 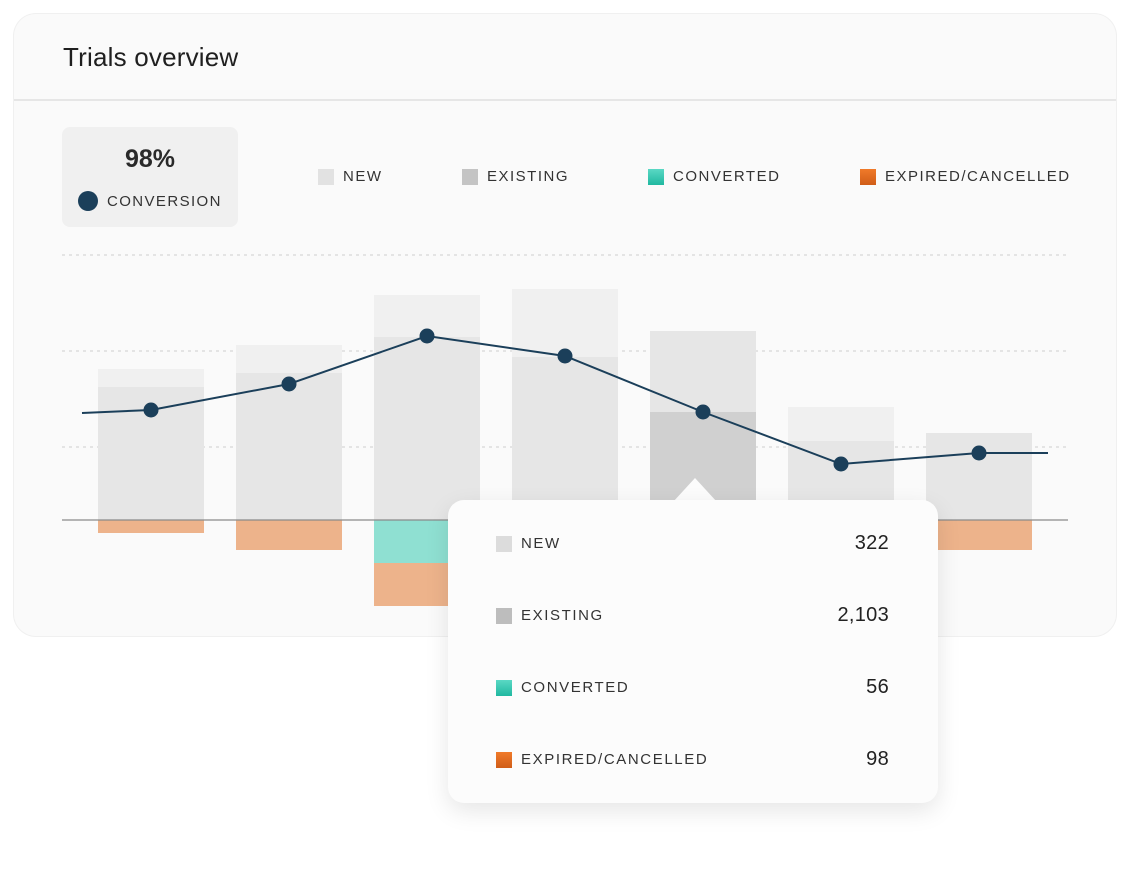 I want to click on legend-item-converted: CONVERTED, so click(x=714, y=176).